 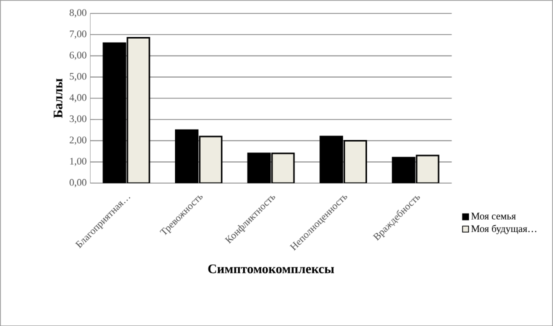 What do you see at coordinates (78, 34) in the screenshot?
I see `y-tick-label: 7,00` at bounding box center [78, 34].